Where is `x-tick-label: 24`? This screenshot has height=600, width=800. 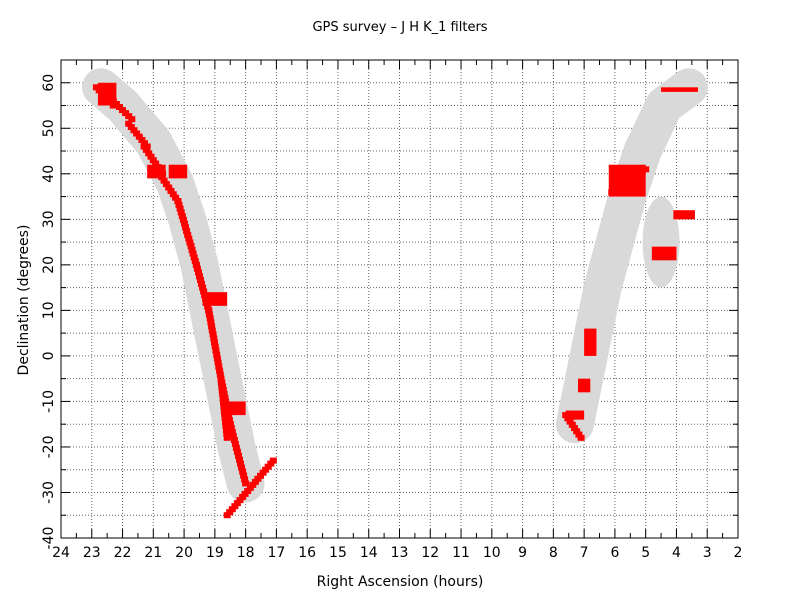 x-tick-label: 24 is located at coordinates (61, 553).